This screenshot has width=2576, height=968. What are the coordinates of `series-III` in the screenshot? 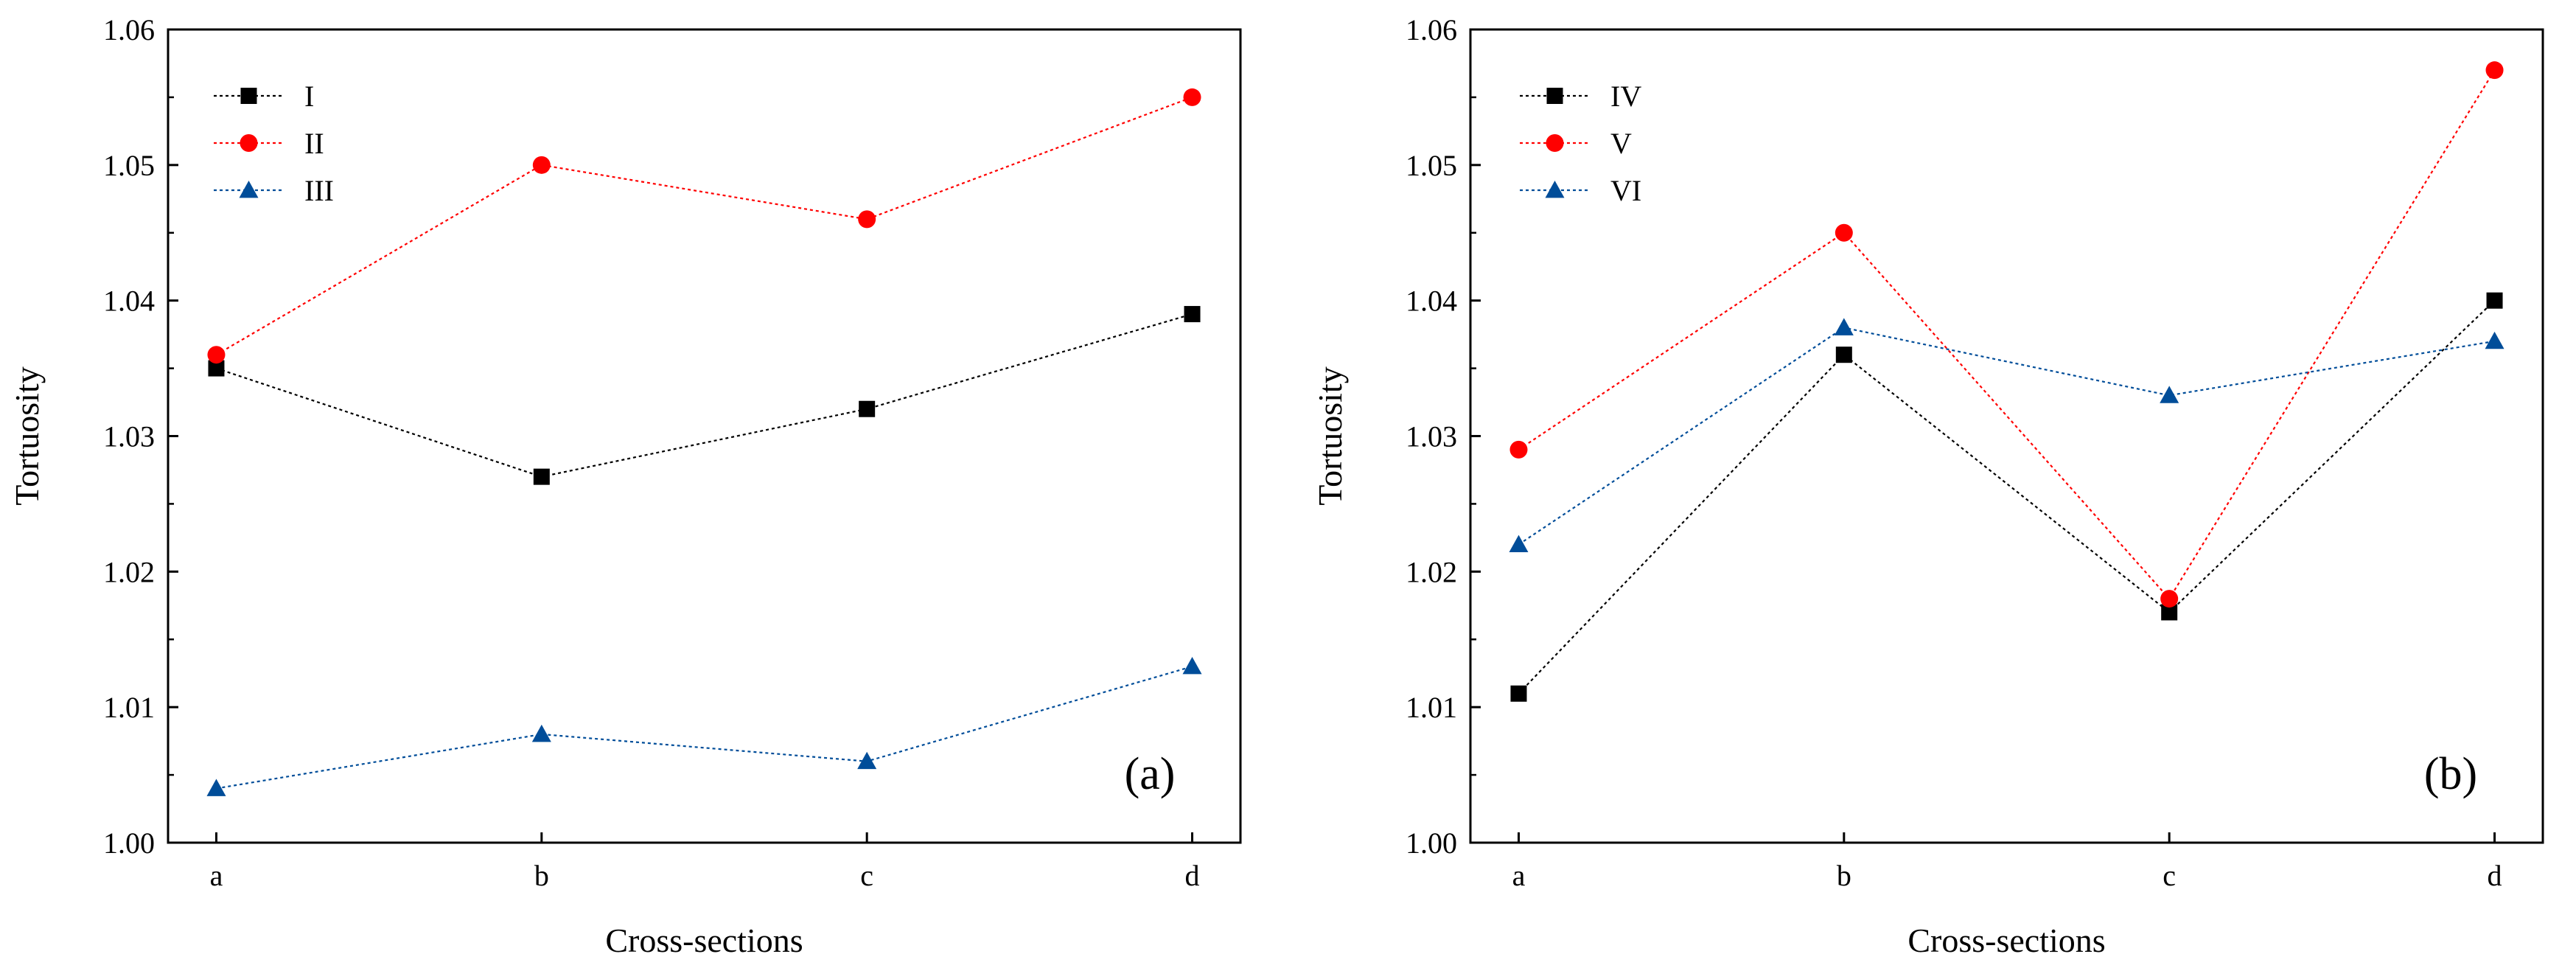 It's located at (704, 726).